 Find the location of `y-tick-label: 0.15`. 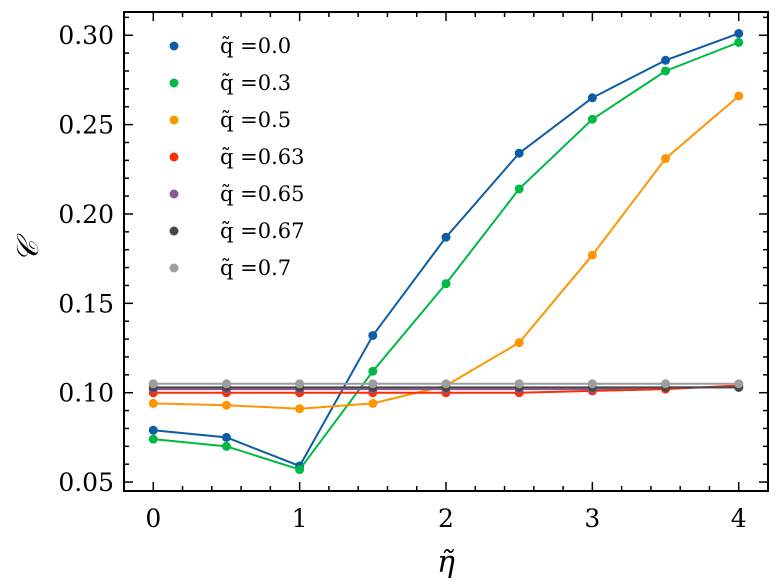

y-tick-label: 0.15 is located at coordinates (86, 303).